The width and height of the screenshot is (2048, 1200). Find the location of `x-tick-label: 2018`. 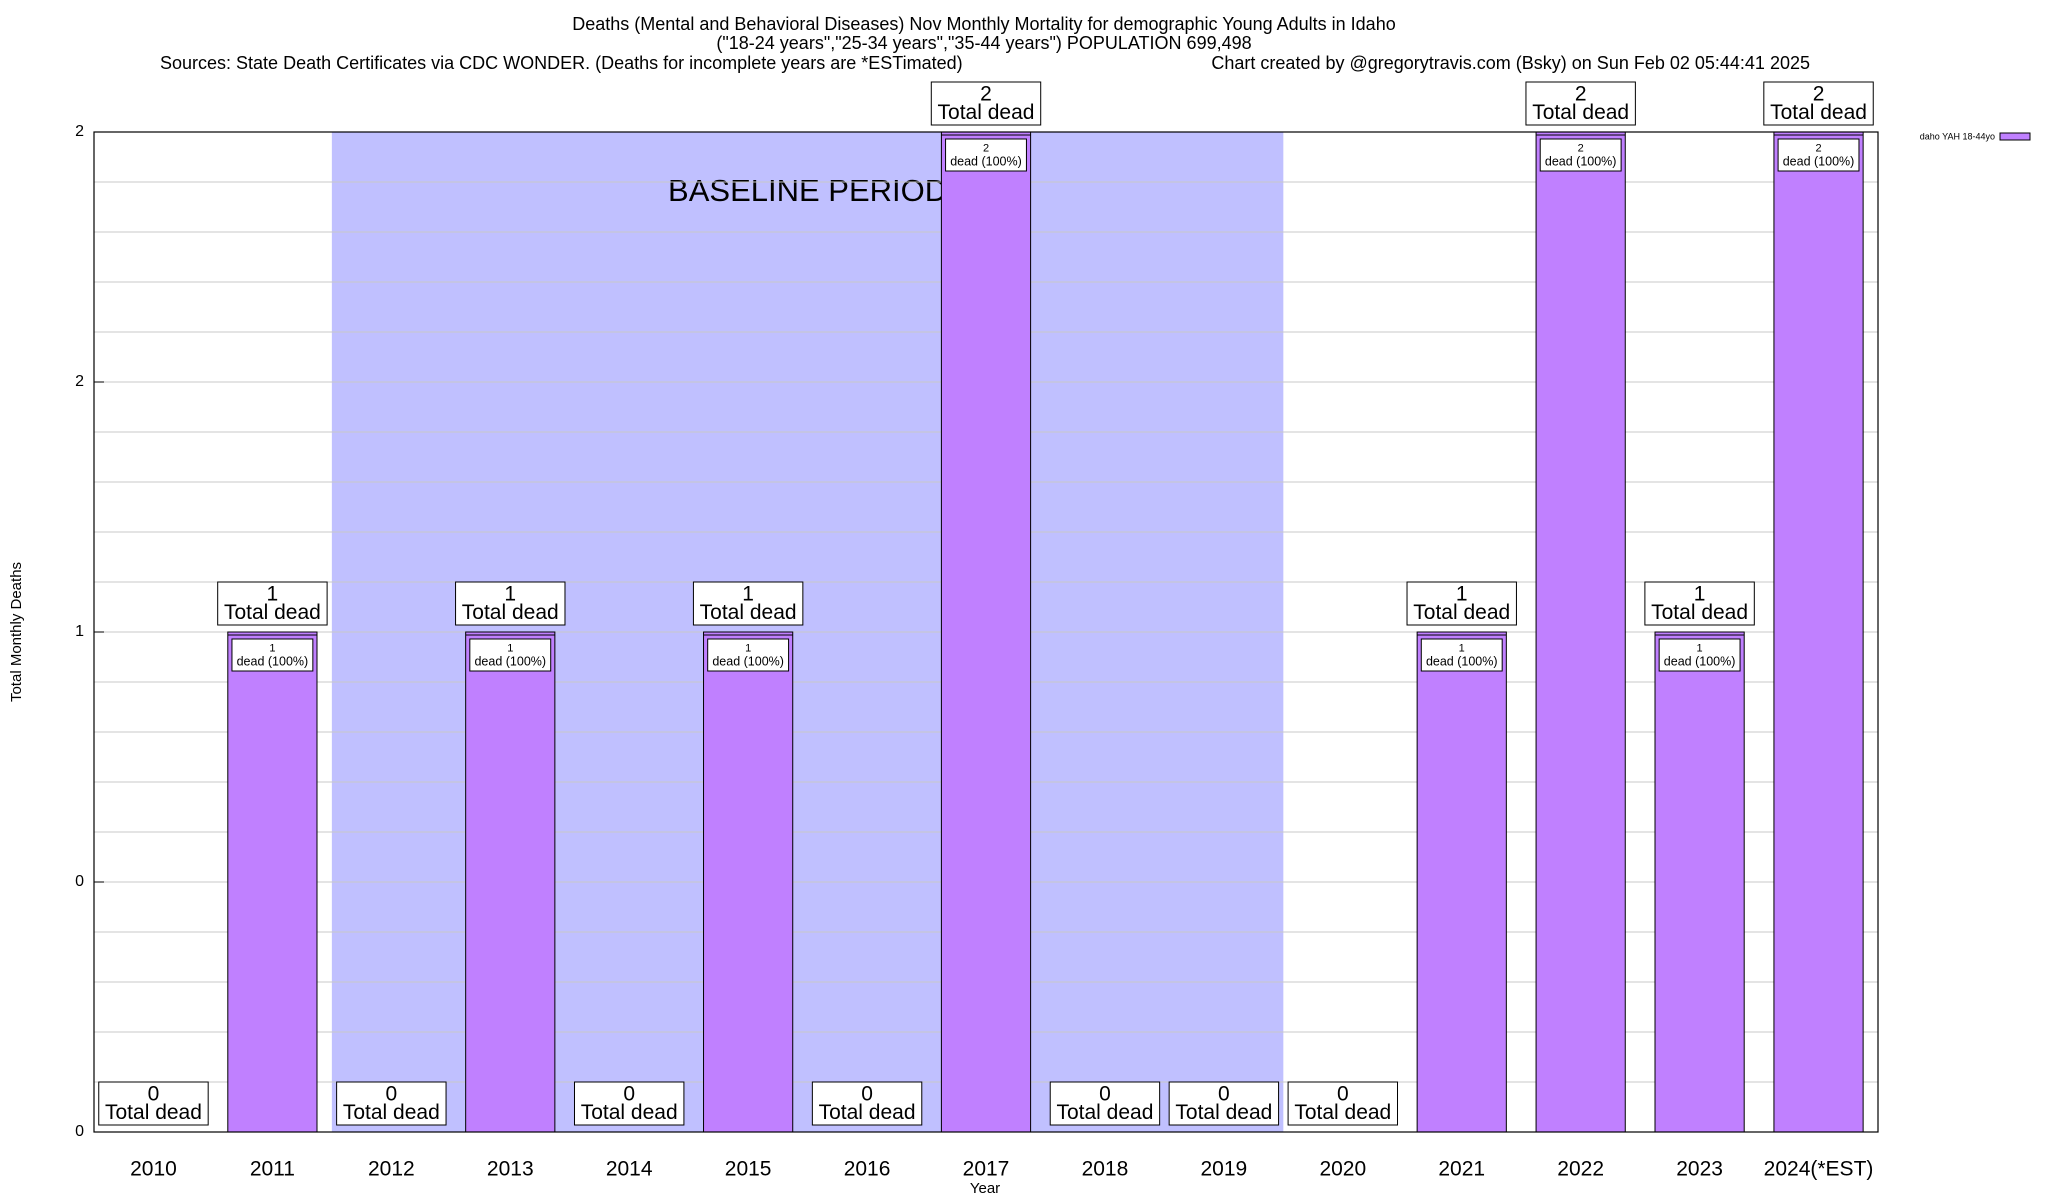

x-tick-label: 2018 is located at coordinates (1105, 1169).